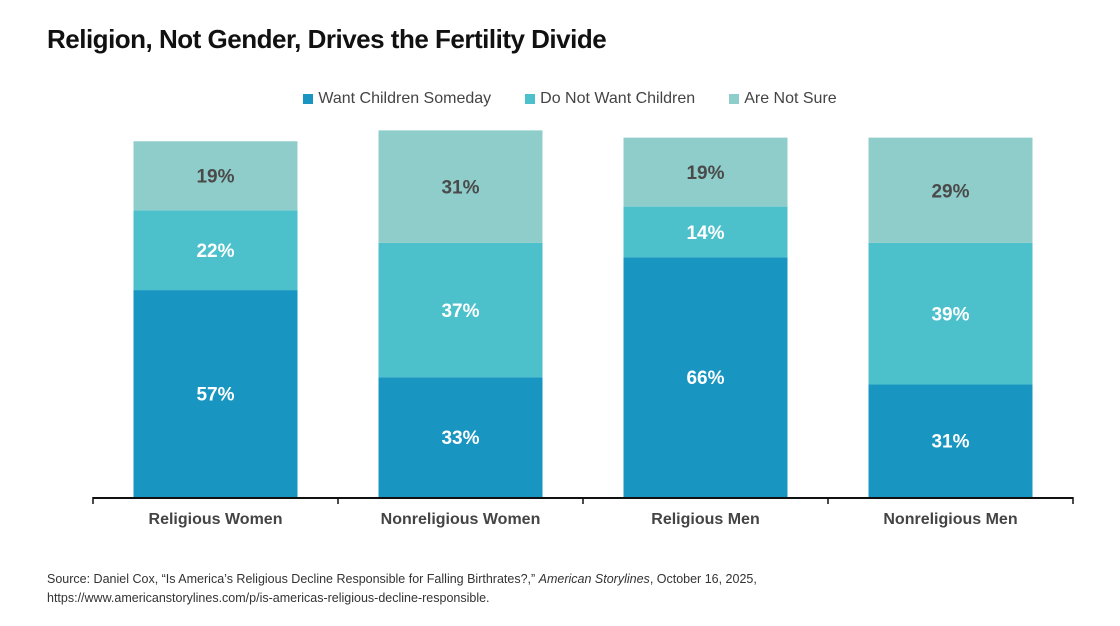 The height and width of the screenshot is (626, 1120). I want to click on data-label-nonreligious-women-want-children-someday: 33%, so click(460, 438).